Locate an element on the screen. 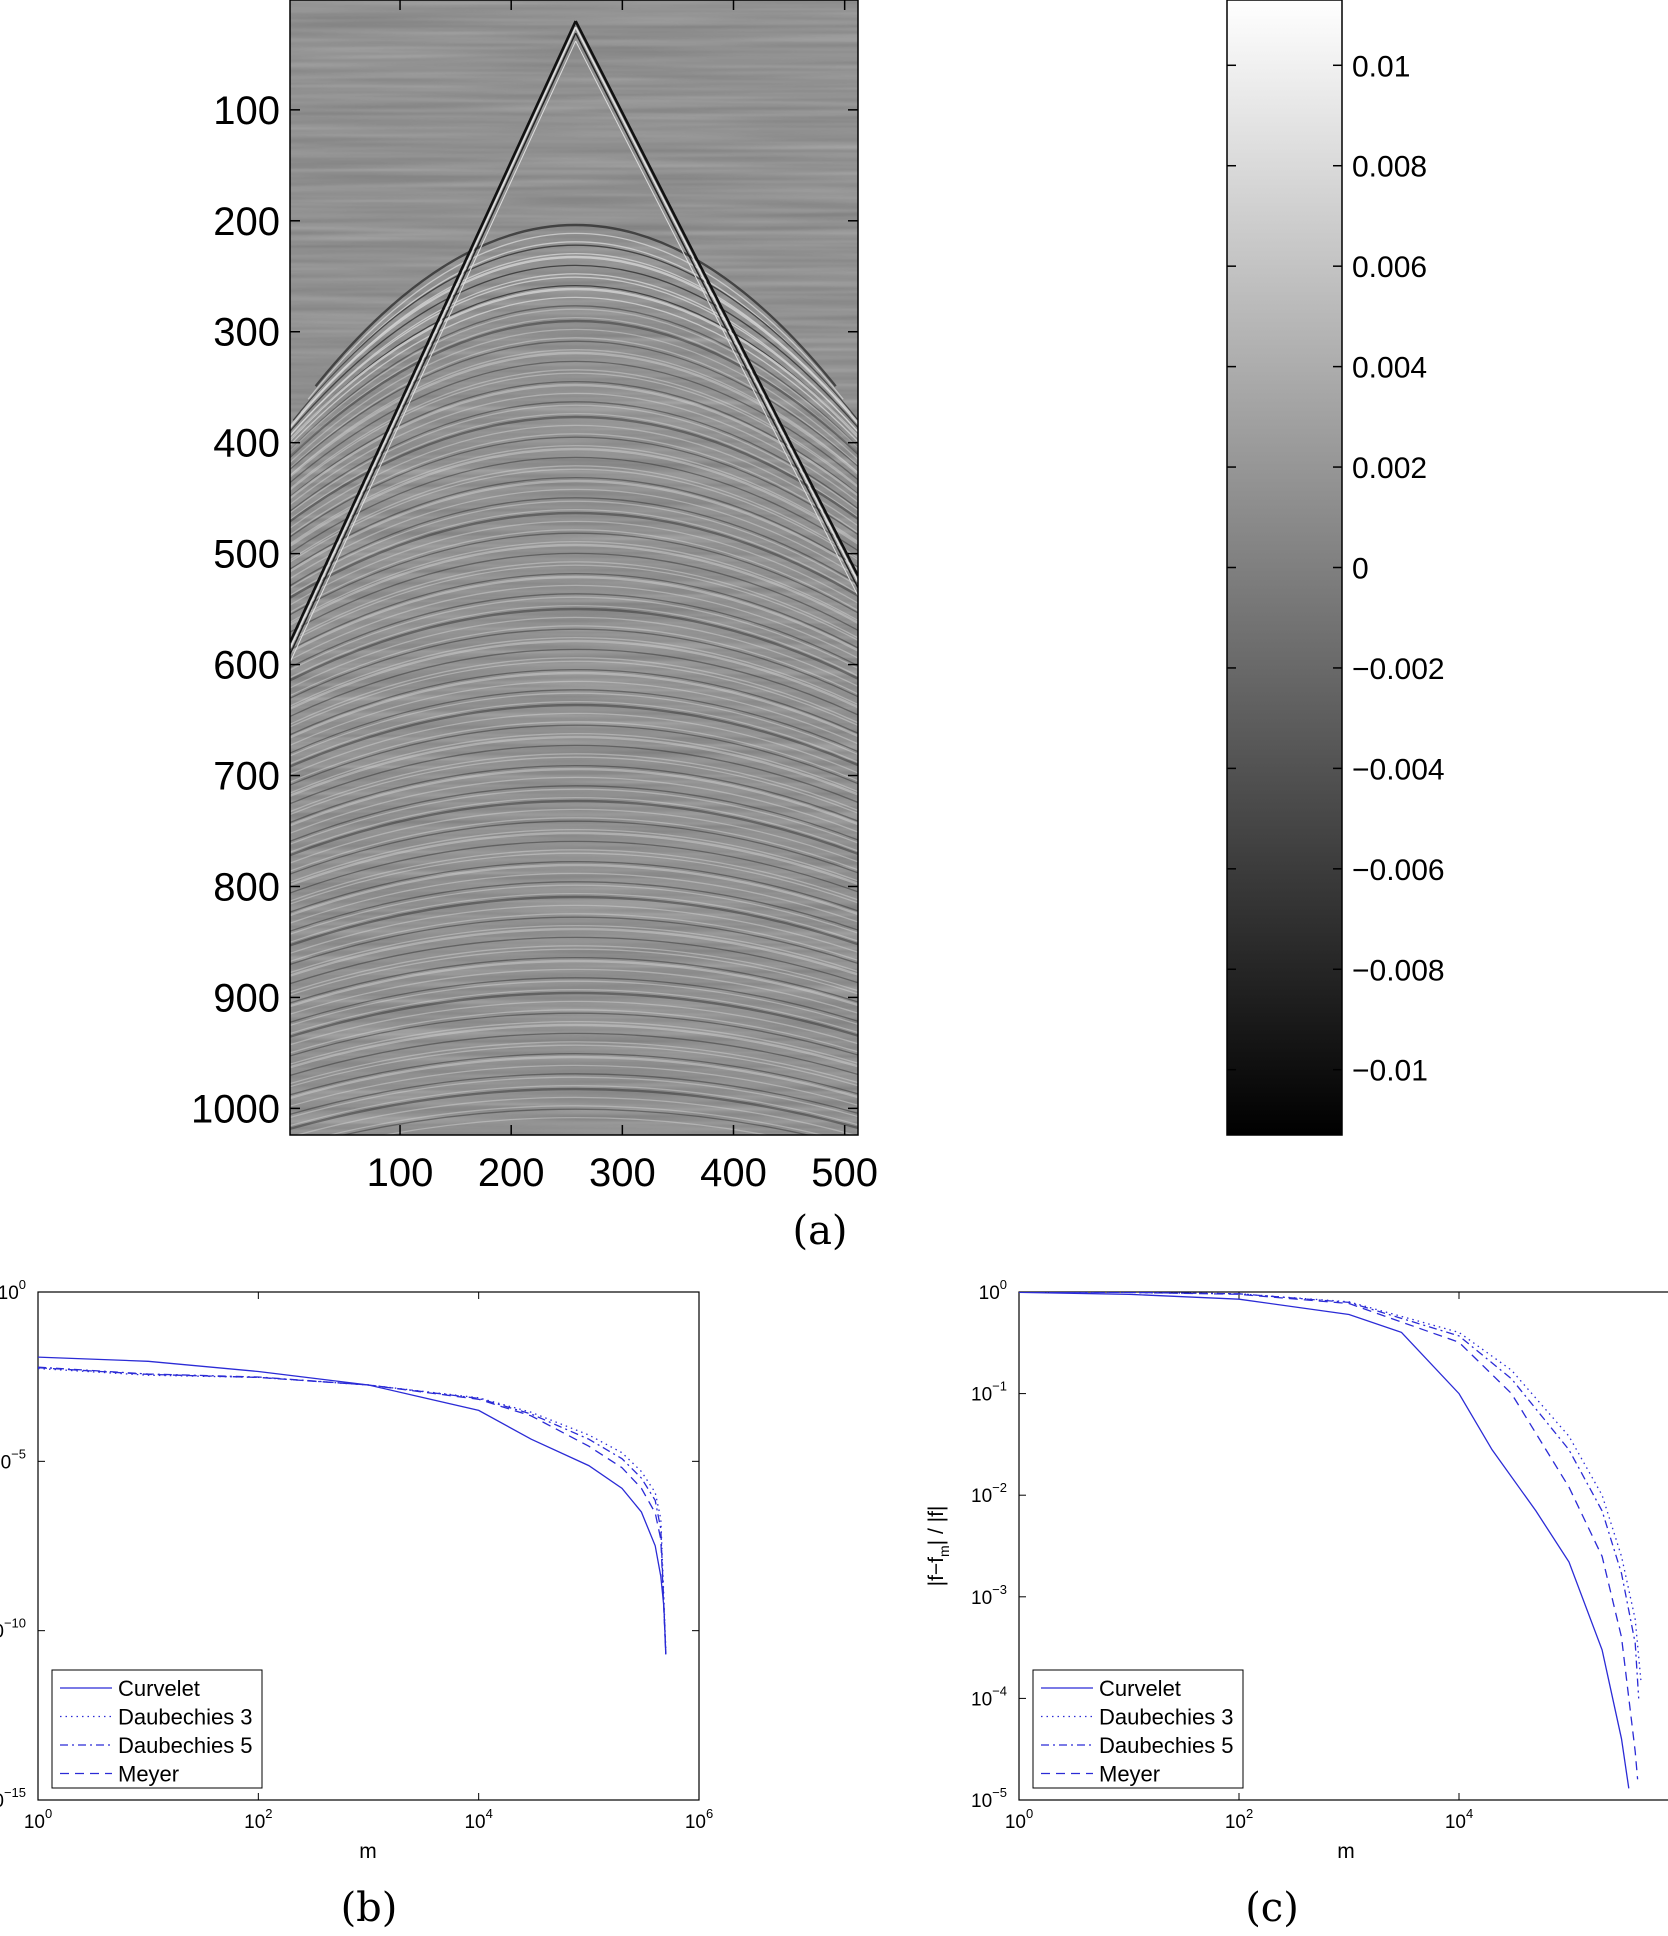 Image resolution: width=1668 pixels, height=1936 pixels. y-tick-label: 300 is located at coordinates (246, 333).